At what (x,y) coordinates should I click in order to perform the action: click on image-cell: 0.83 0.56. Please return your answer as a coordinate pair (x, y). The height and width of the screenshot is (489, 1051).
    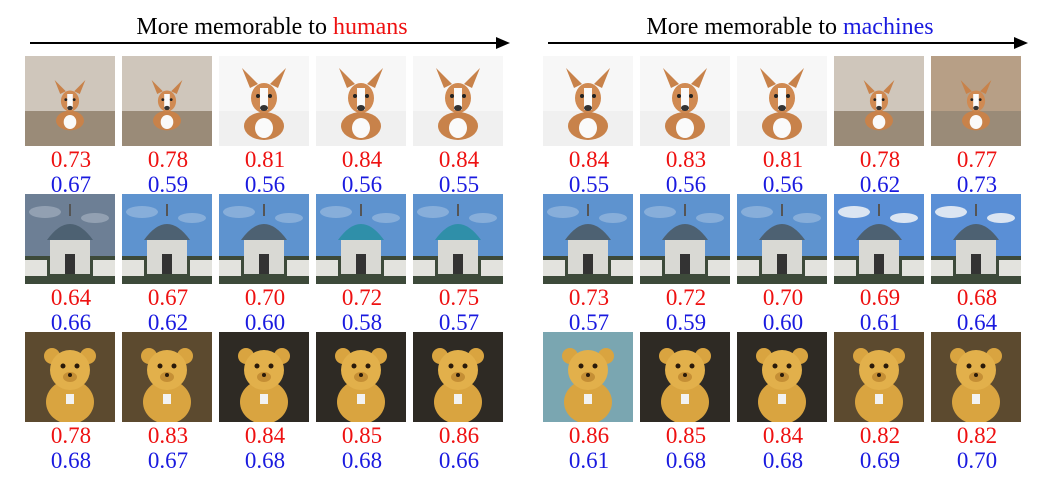
    Looking at the image, I should click on (686, 126).